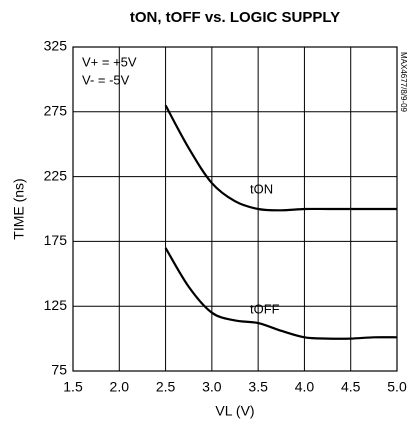  What do you see at coordinates (56, 175) in the screenshot?
I see `y-tick-label: 225` at bounding box center [56, 175].